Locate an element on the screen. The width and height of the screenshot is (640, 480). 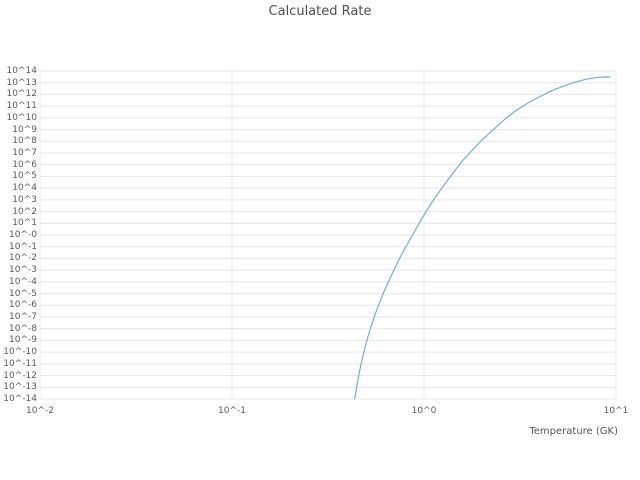
y-tick-label: 10^-14 is located at coordinates (20, 399).